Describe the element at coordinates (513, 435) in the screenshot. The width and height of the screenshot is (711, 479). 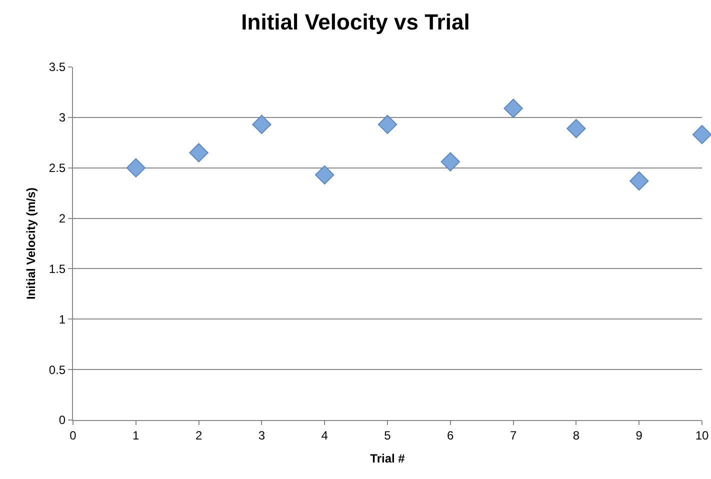
I see `x-tick-label: 7` at that location.